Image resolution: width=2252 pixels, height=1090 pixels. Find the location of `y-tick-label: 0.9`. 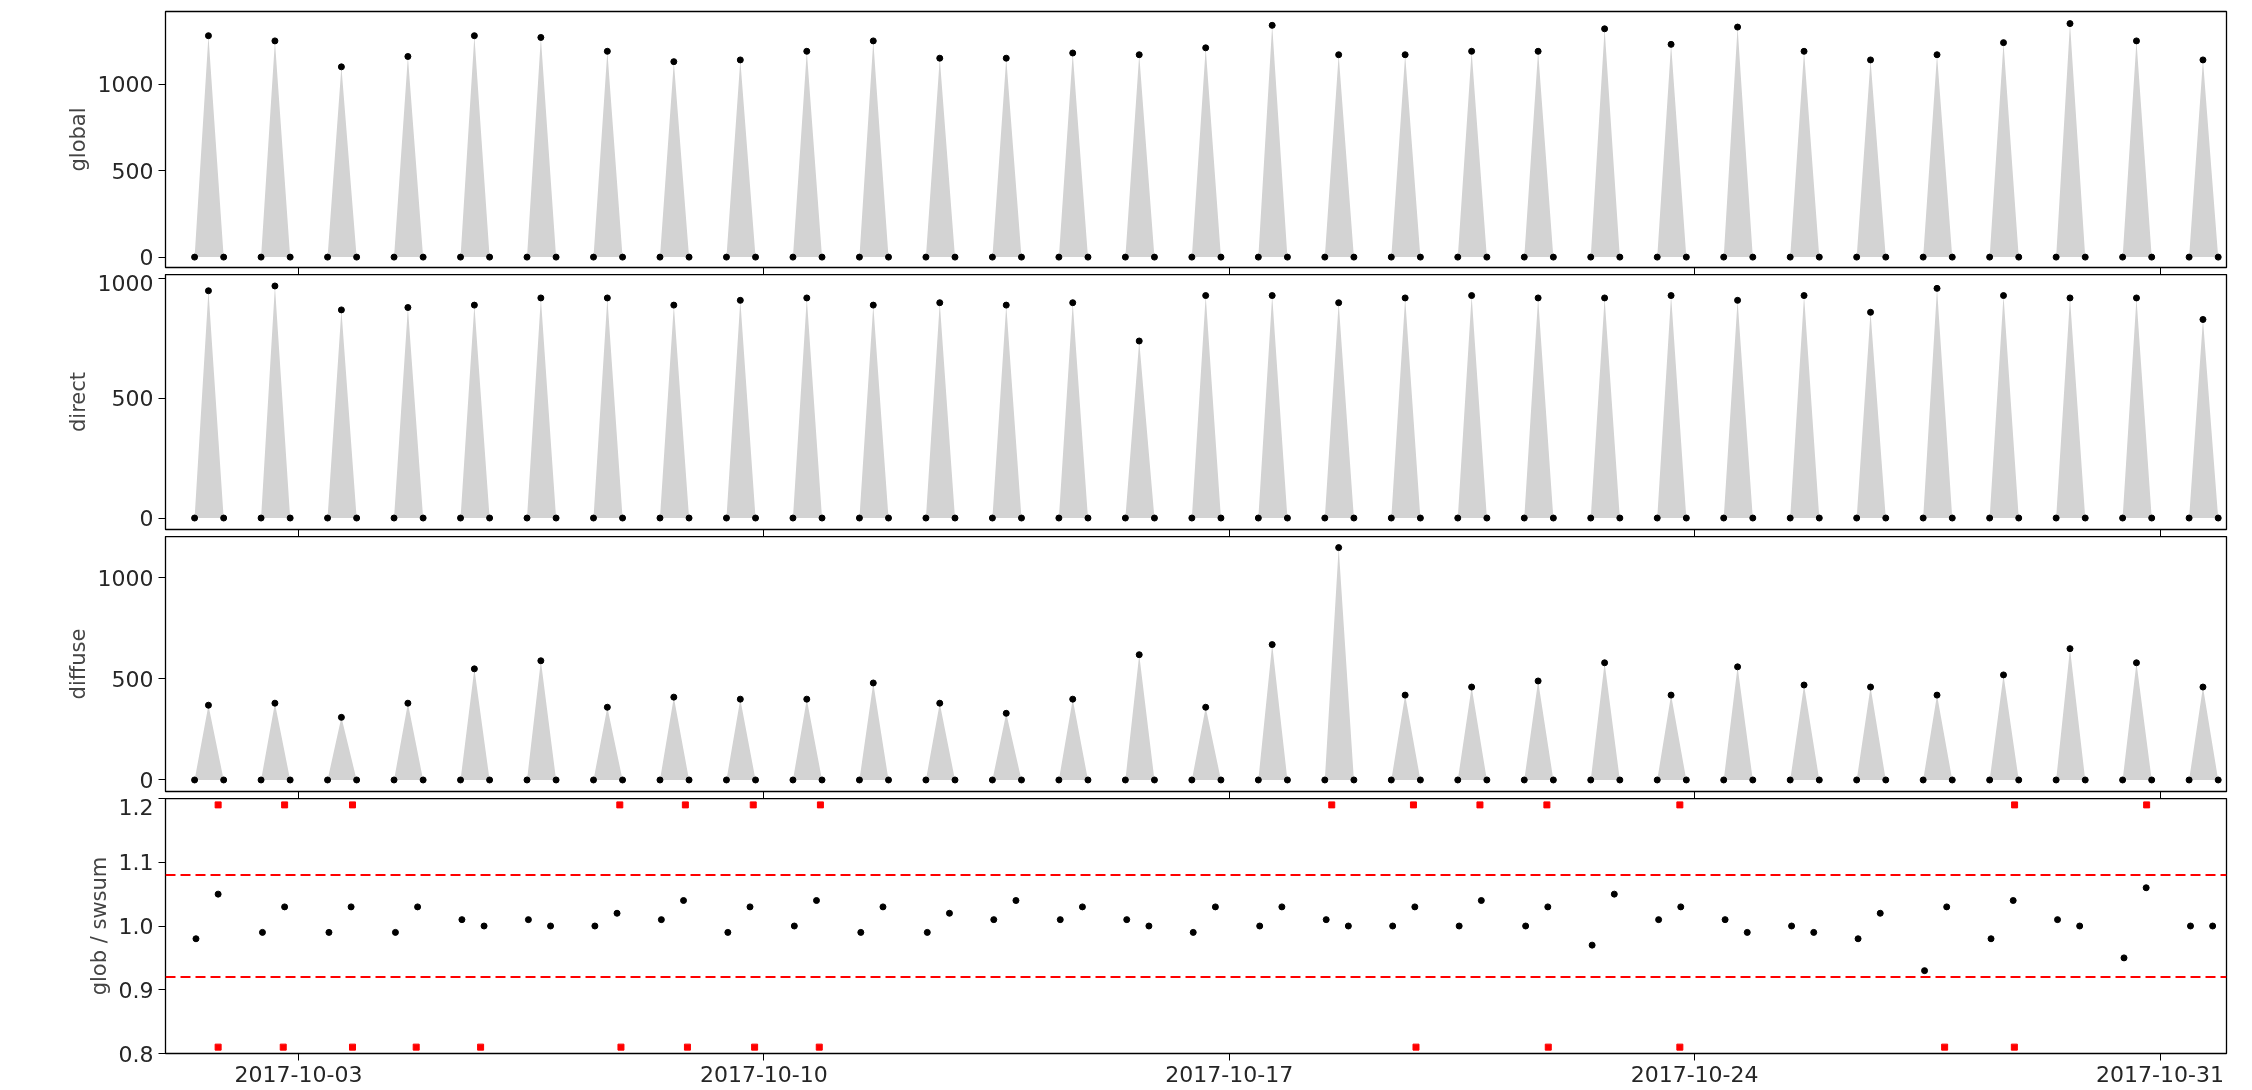

y-tick-label: 0.9 is located at coordinates (136, 990).